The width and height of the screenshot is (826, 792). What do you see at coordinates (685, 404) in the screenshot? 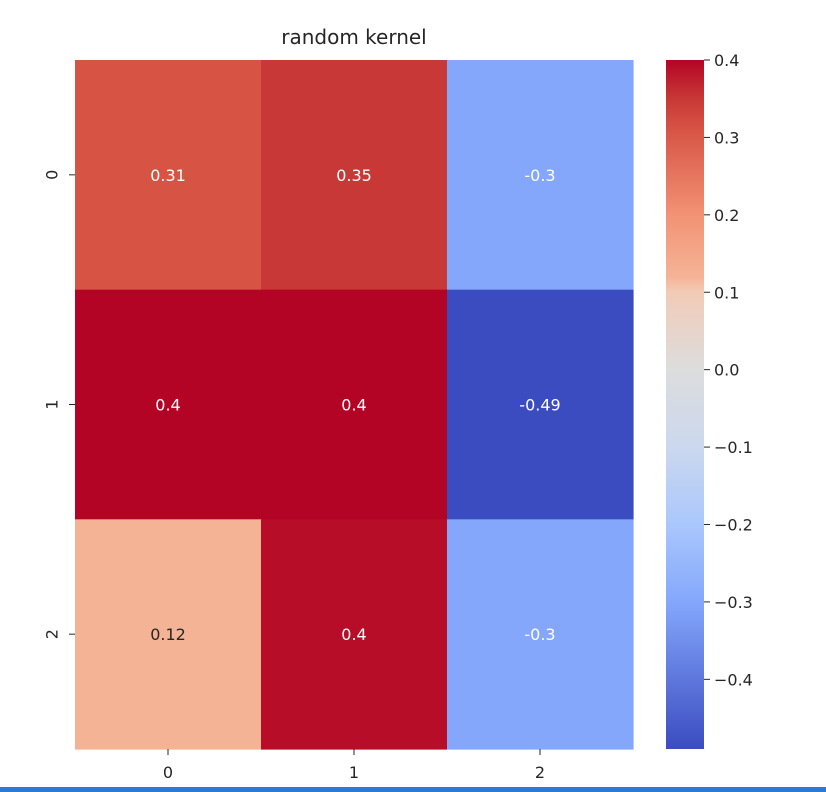
I see `colorbar` at bounding box center [685, 404].